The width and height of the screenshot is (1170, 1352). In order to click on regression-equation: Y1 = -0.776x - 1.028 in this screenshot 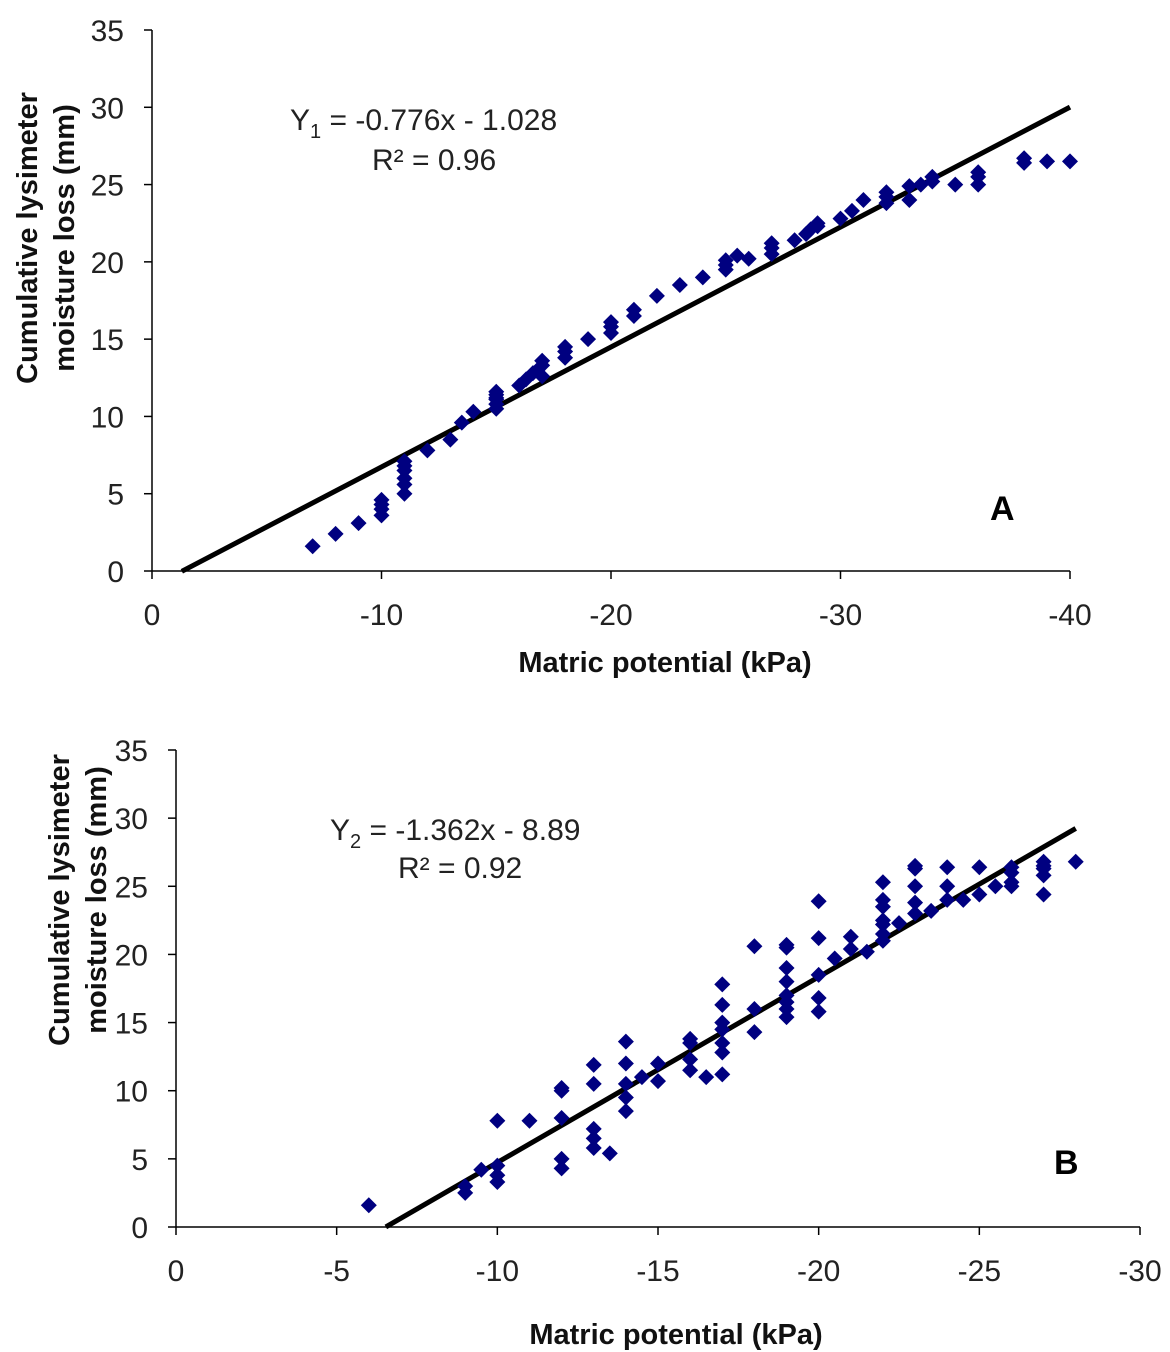, I will do `click(423, 123)`.